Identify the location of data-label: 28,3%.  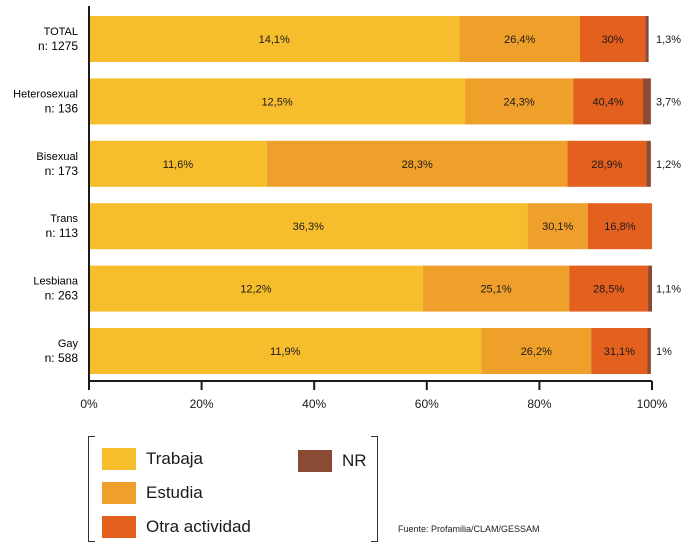
(417, 165).